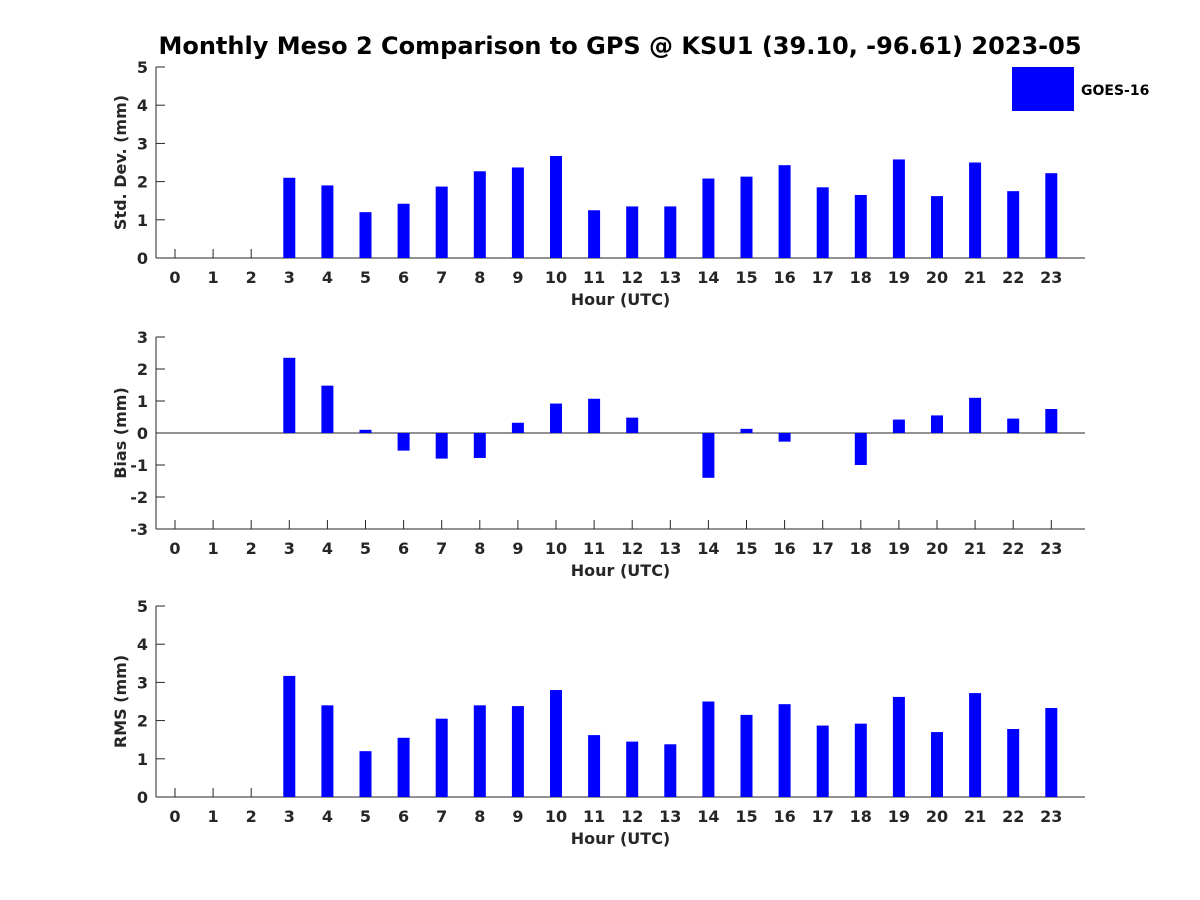 This screenshot has height=900, width=1200. Describe the element at coordinates (120, 433) in the screenshot. I see `y-axis-label: Bias (mm)` at that location.